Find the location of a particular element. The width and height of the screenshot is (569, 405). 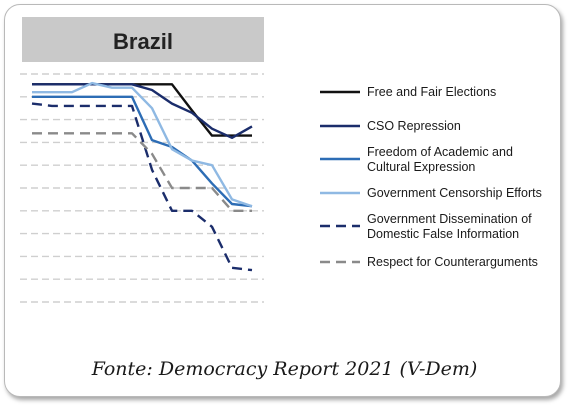

legend-label-4: Government Censorship Efforts is located at coordinates (454, 193).